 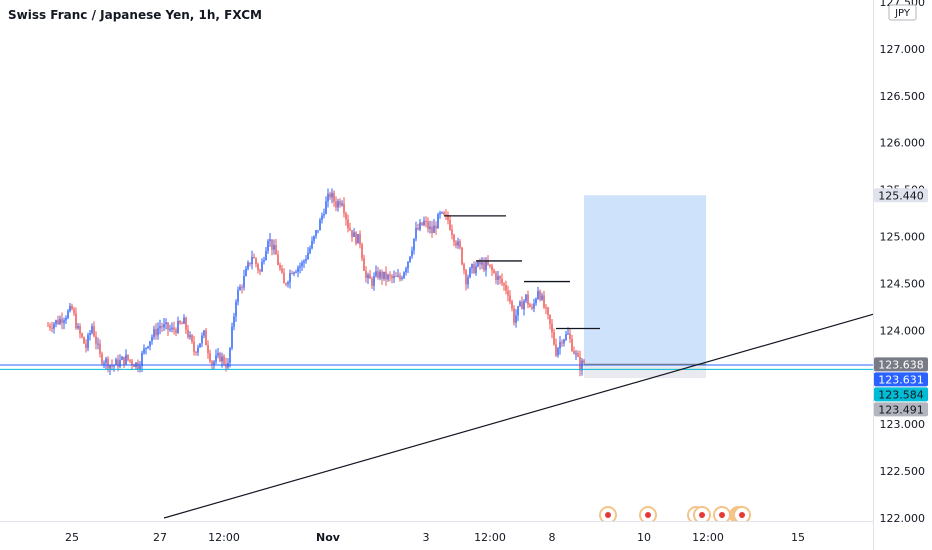 I want to click on chart-title: Swiss Franc / Japanese Yen, 1h, FXCM, so click(x=135, y=15).